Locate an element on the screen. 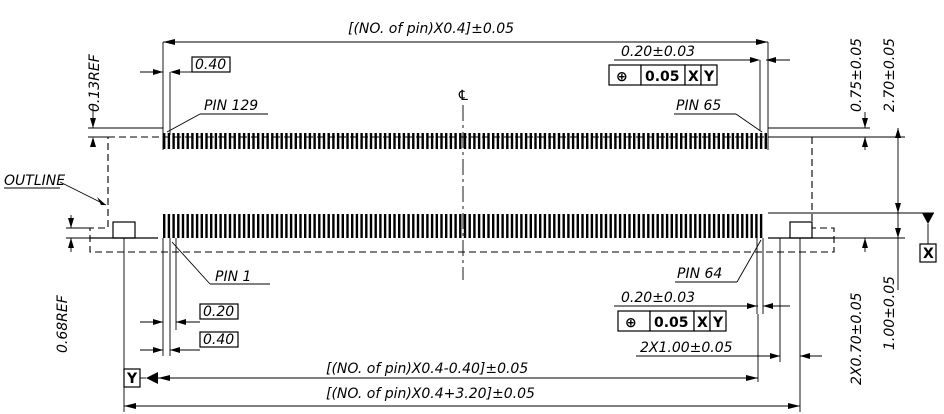  pitch-top-label: 0.40 is located at coordinates (210, 65).